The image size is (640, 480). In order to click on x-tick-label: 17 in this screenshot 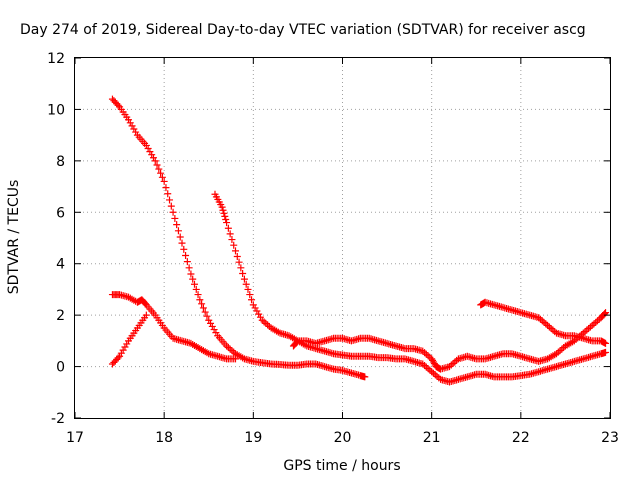, I will do `click(75, 438)`.